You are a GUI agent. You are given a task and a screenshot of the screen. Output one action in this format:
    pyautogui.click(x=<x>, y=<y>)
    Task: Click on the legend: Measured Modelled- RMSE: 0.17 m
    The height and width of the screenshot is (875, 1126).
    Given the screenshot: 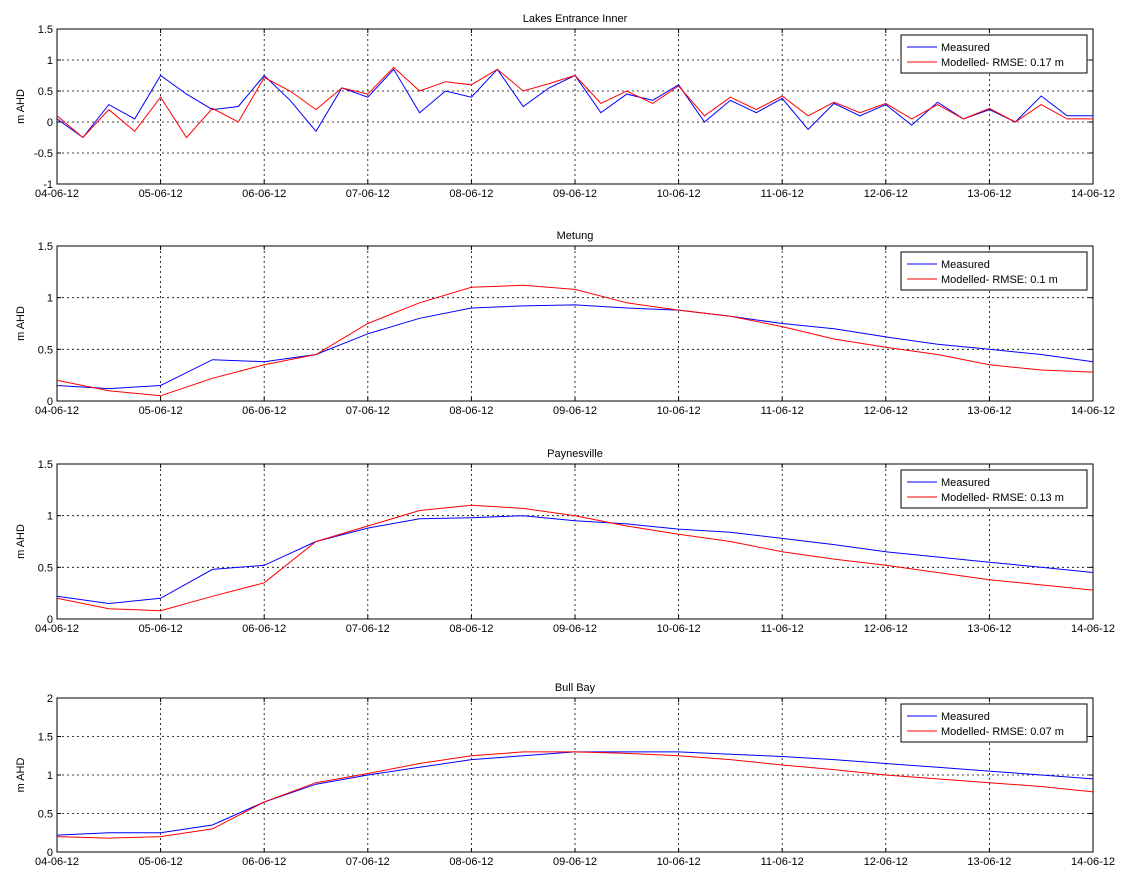 What is the action you would take?
    pyautogui.click(x=994, y=54)
    